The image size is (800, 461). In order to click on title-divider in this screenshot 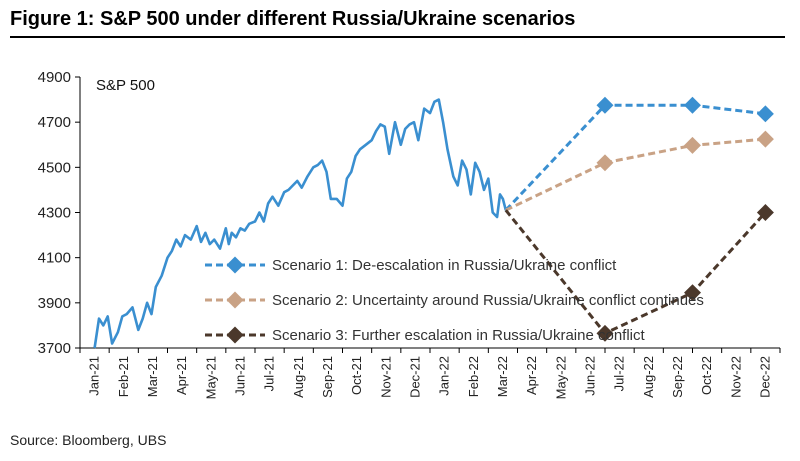, I will do `click(397, 37)`.